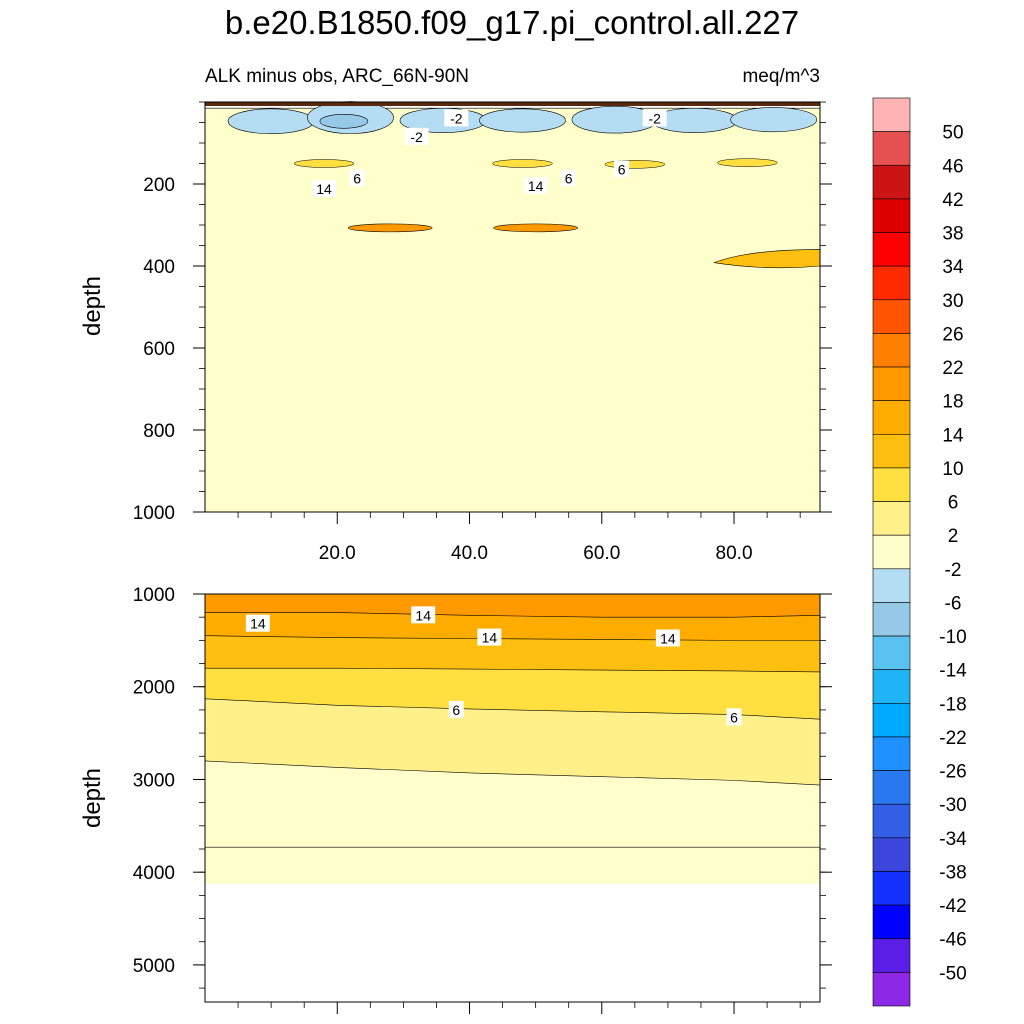 Image resolution: width=1024 pixels, height=1024 pixels. I want to click on colorbar-label: -34, so click(953, 839).